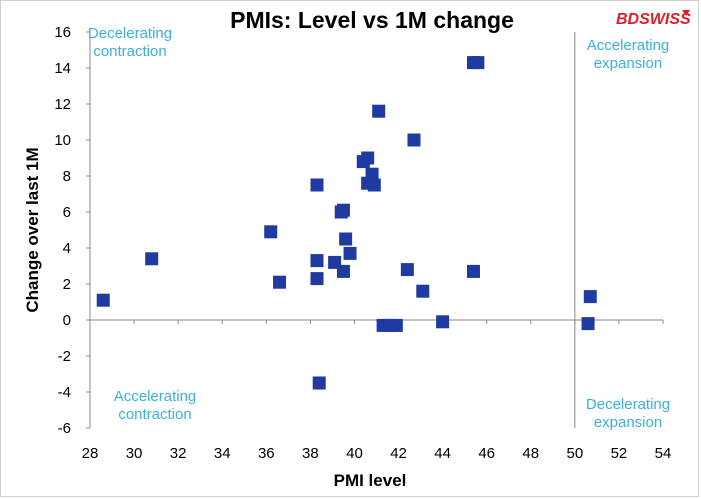  Describe the element at coordinates (686, 13) in the screenshot. I see `logo-mark-icon` at that location.